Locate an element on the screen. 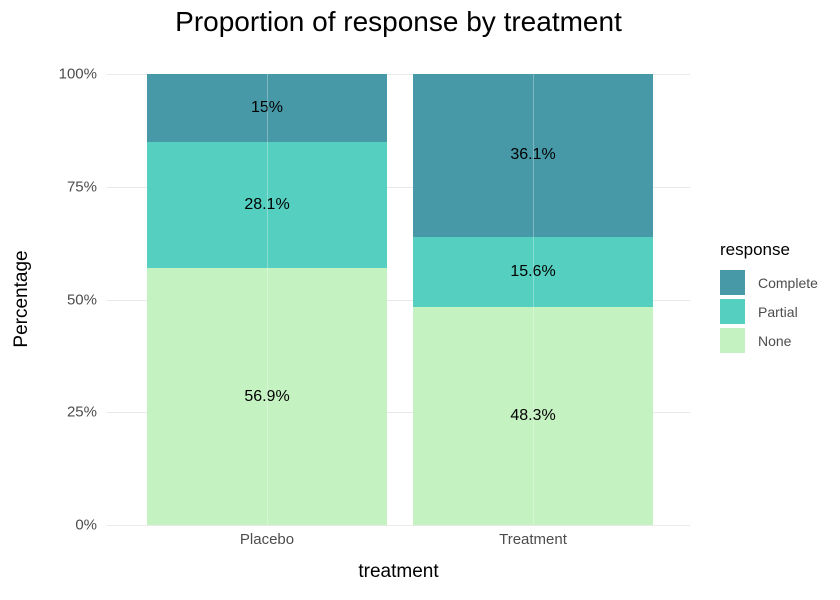 The height and width of the screenshot is (600, 840). legend-item-partial: Partial is located at coordinates (769, 311).